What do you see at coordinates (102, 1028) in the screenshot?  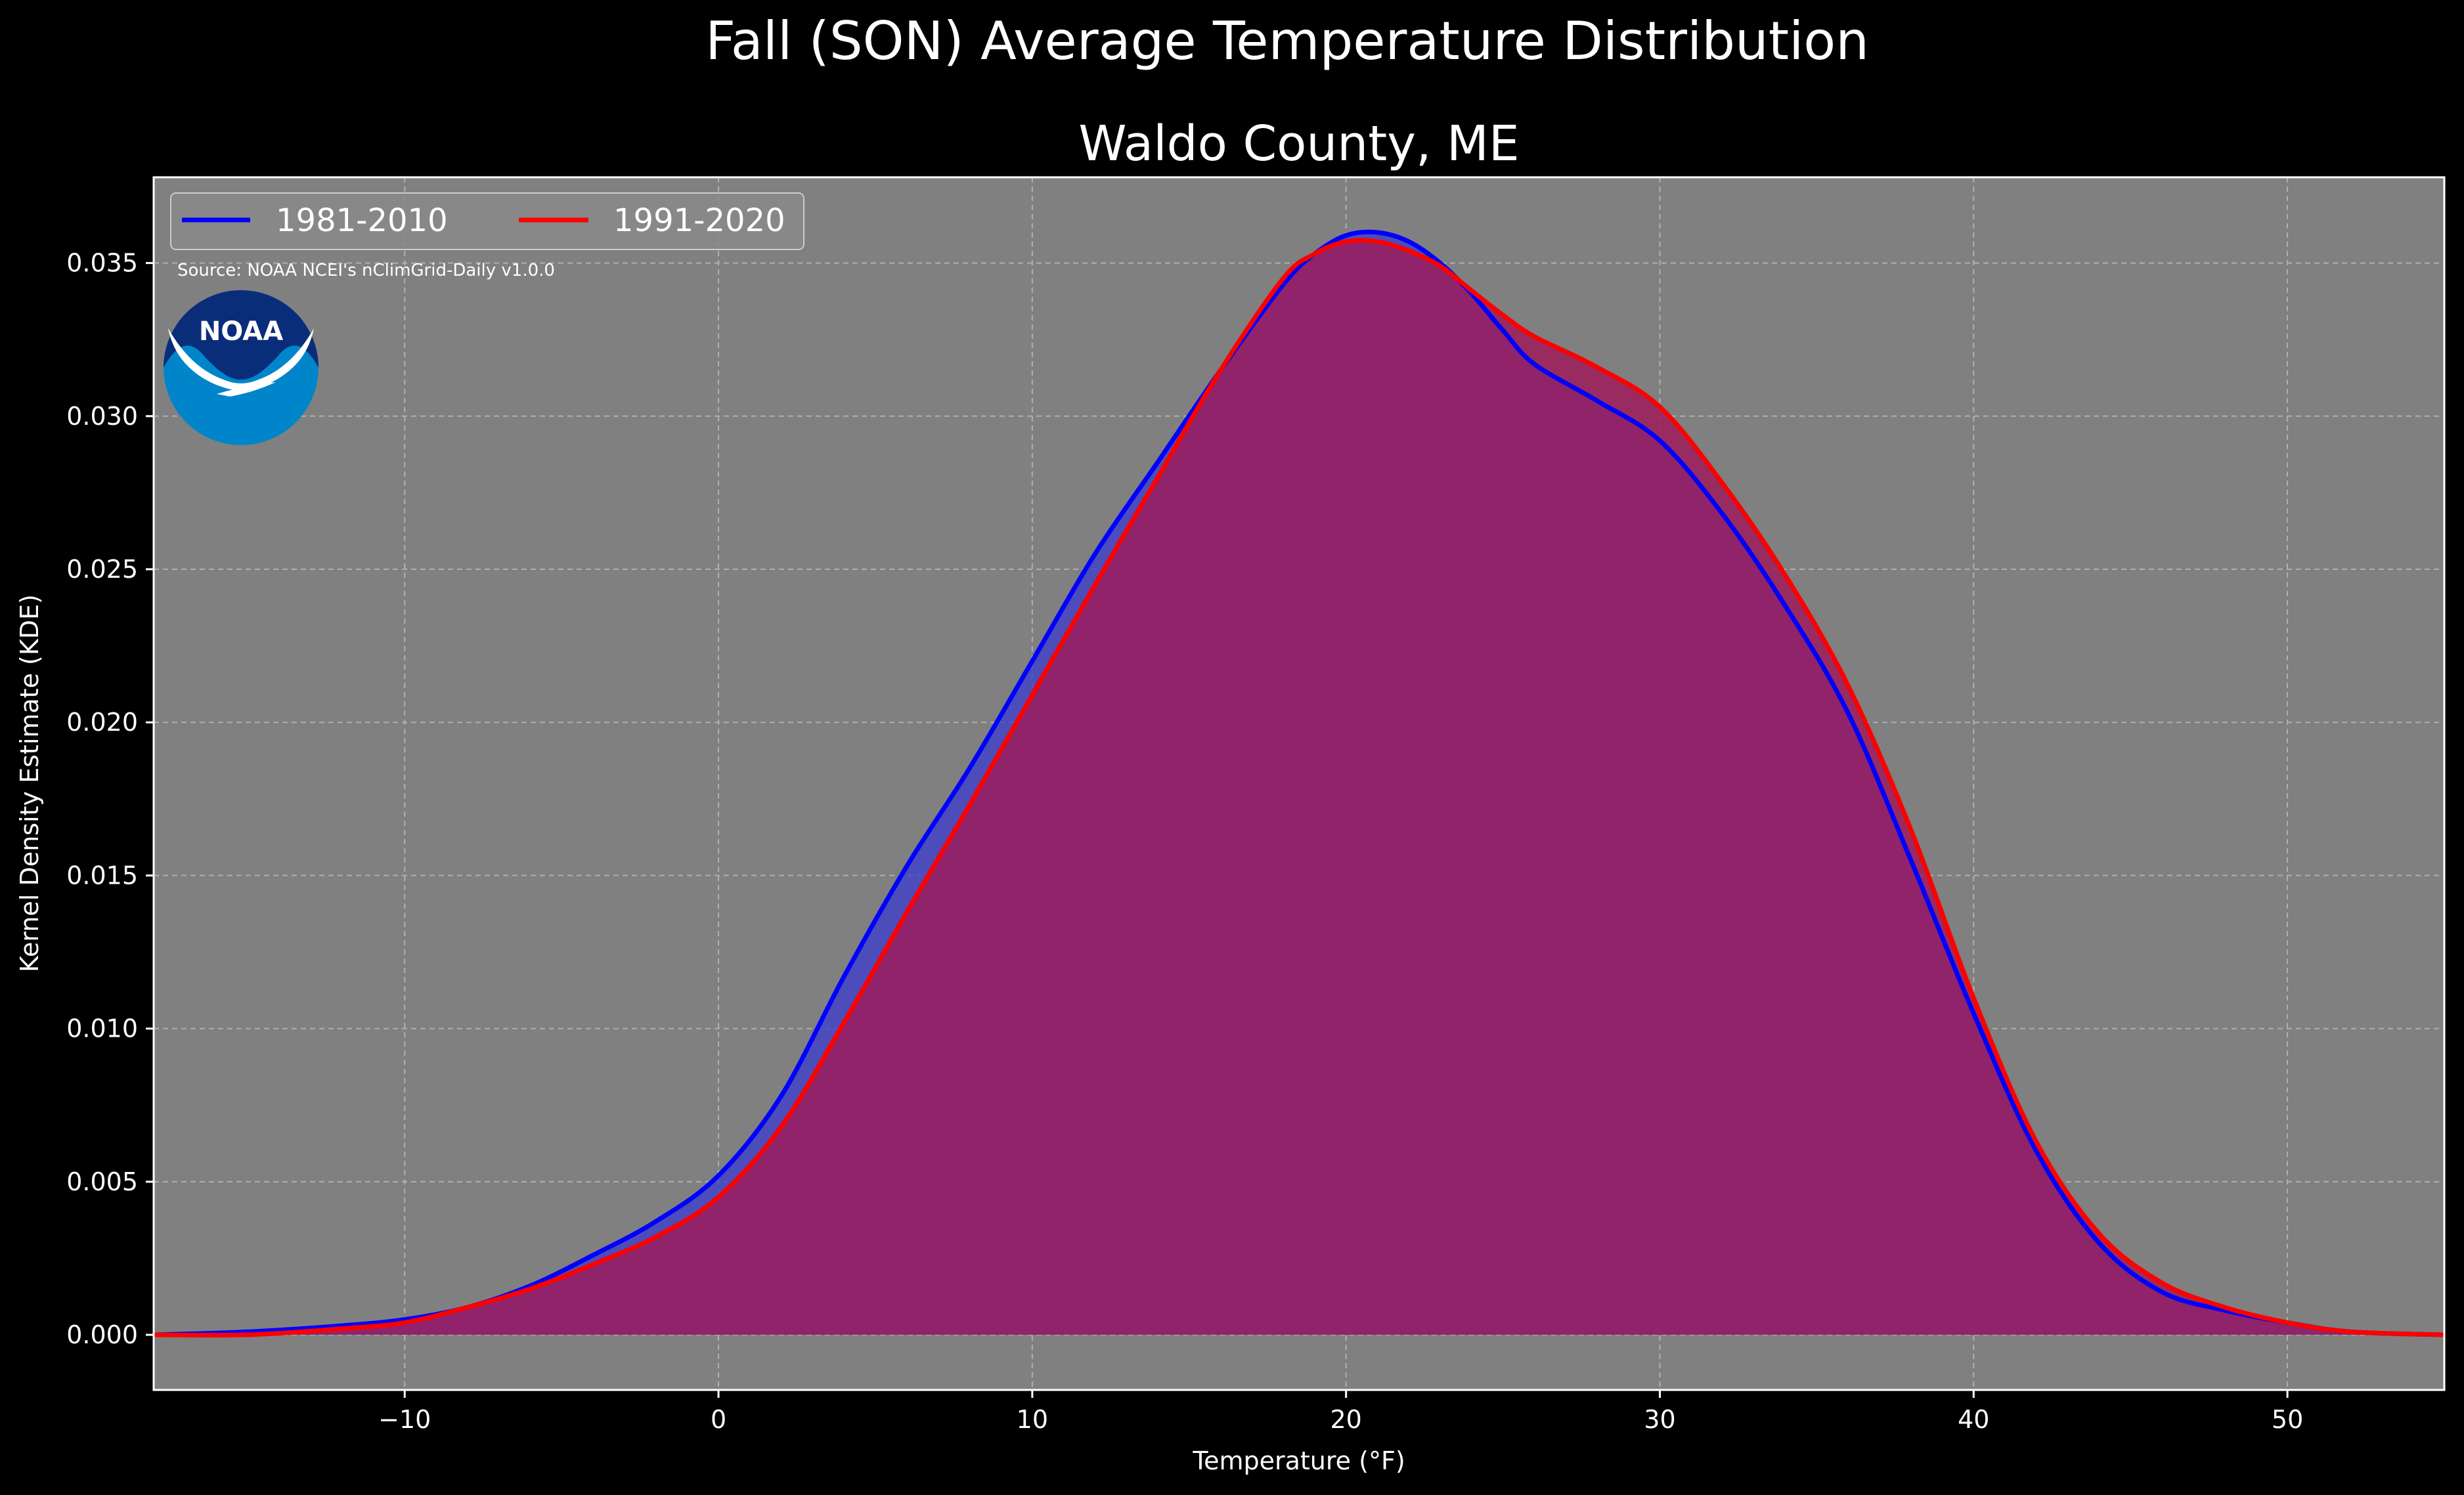 I see `y-tick-label: 0.010` at bounding box center [102, 1028].